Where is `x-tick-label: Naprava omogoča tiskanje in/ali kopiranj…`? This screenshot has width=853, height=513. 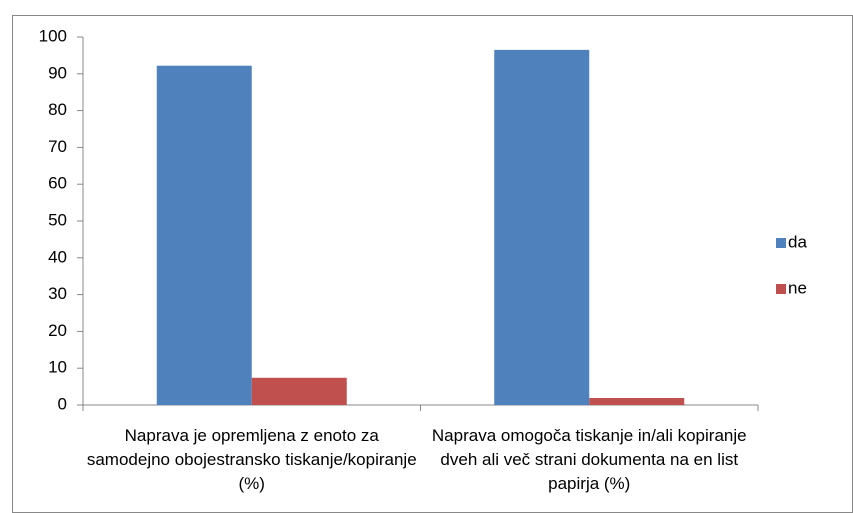
x-tick-label: Naprava omogoča tiskanje in/ali kopiranj… is located at coordinates (589, 459).